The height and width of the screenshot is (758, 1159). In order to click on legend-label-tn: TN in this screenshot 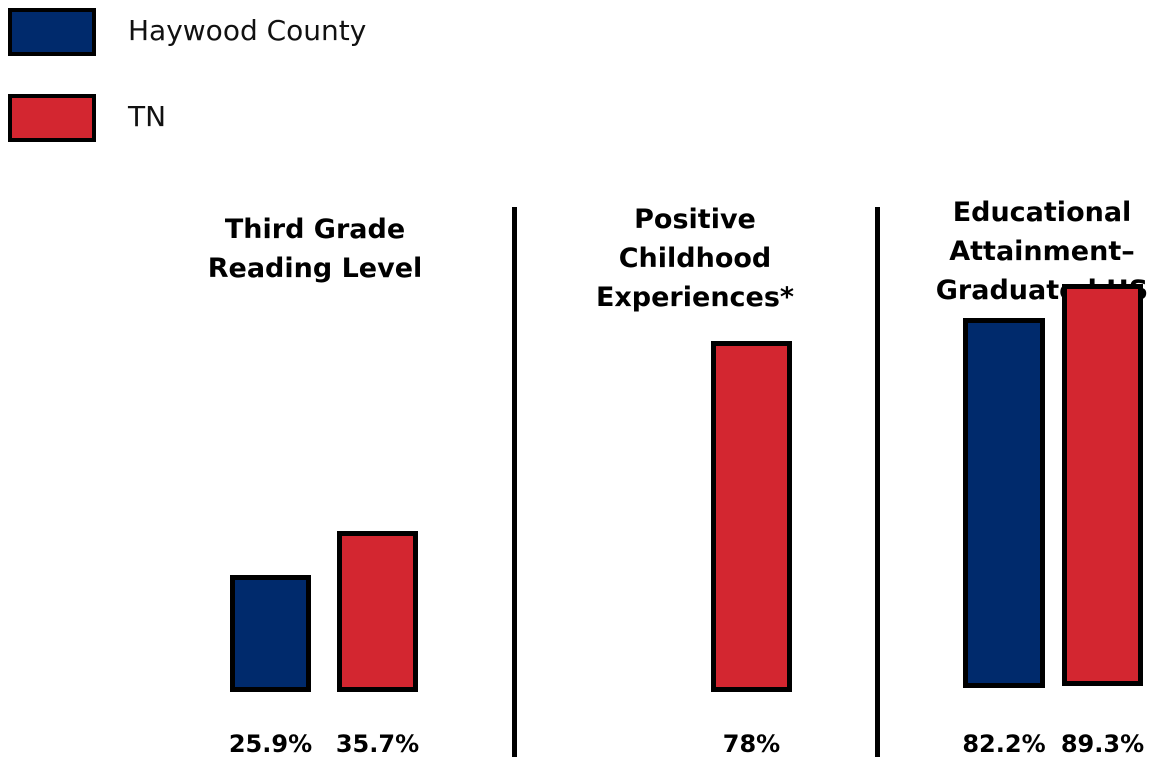, I will do `click(147, 116)`.